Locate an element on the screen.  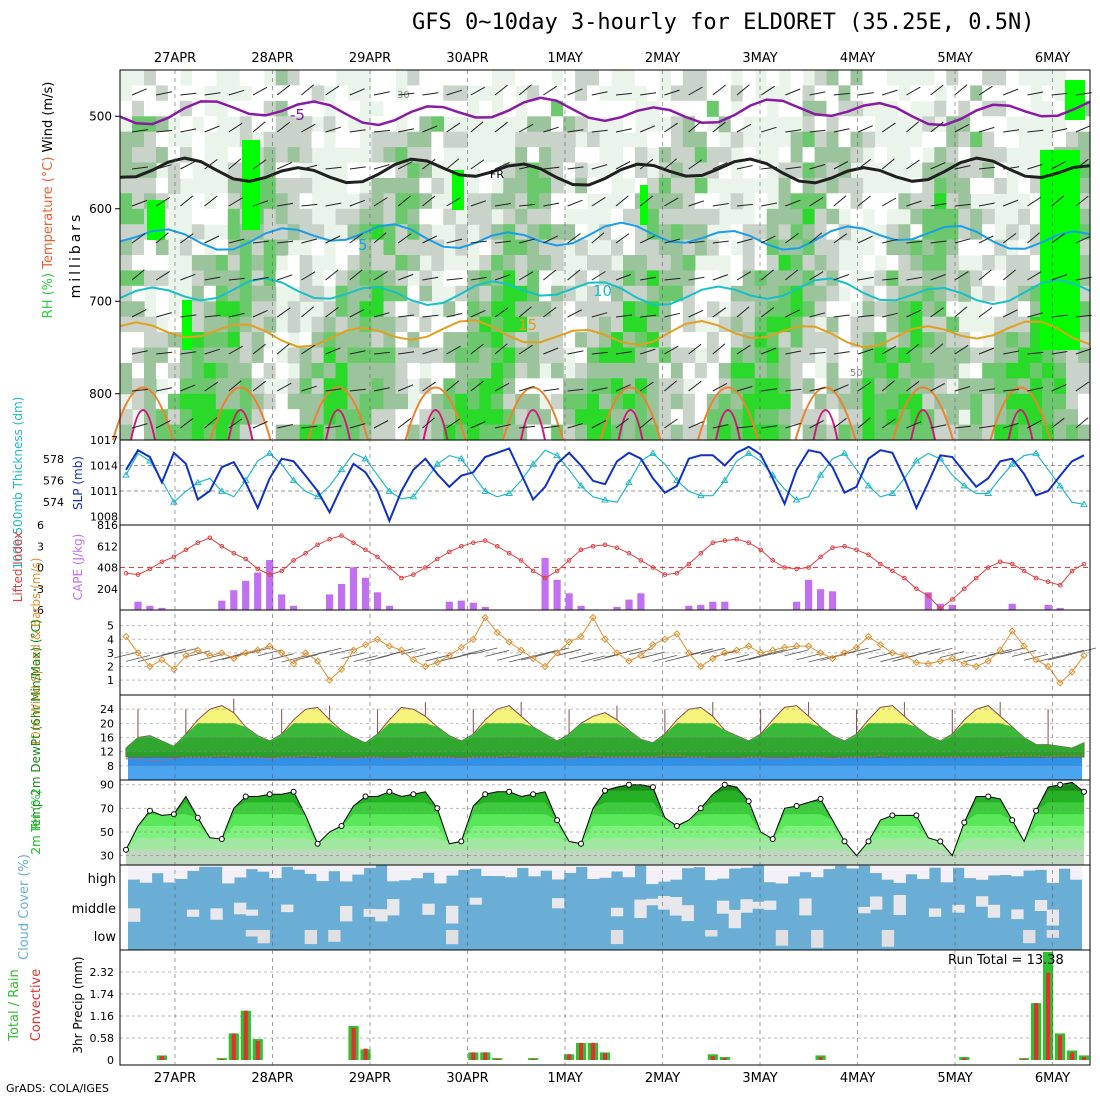
rh-marker is located at coordinates (581, 843).